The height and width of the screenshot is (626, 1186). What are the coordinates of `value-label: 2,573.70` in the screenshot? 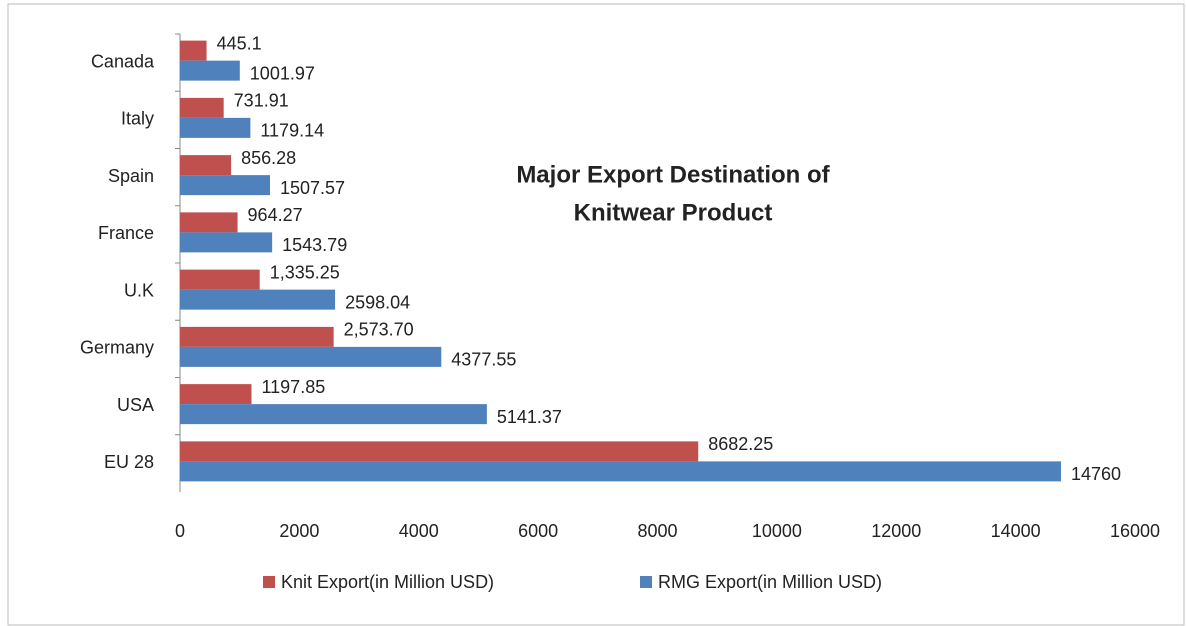 It's located at (379, 330).